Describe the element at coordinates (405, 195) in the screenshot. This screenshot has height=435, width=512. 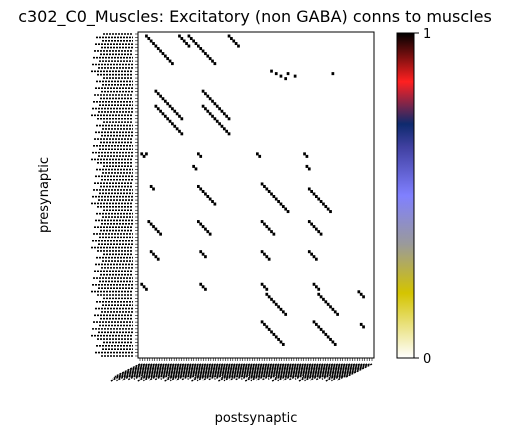
I see `colorbar` at that location.